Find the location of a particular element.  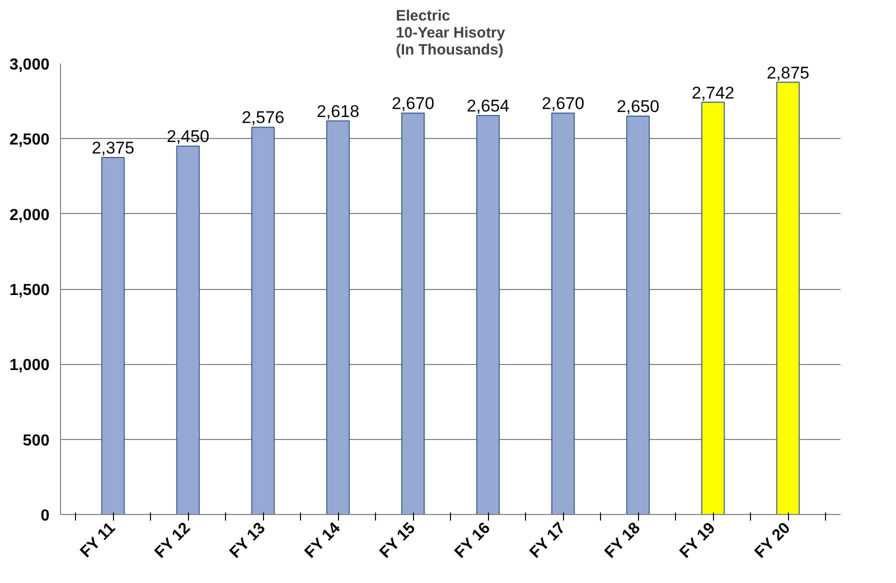

x-tick-label: FY 11 is located at coordinates (98, 541).